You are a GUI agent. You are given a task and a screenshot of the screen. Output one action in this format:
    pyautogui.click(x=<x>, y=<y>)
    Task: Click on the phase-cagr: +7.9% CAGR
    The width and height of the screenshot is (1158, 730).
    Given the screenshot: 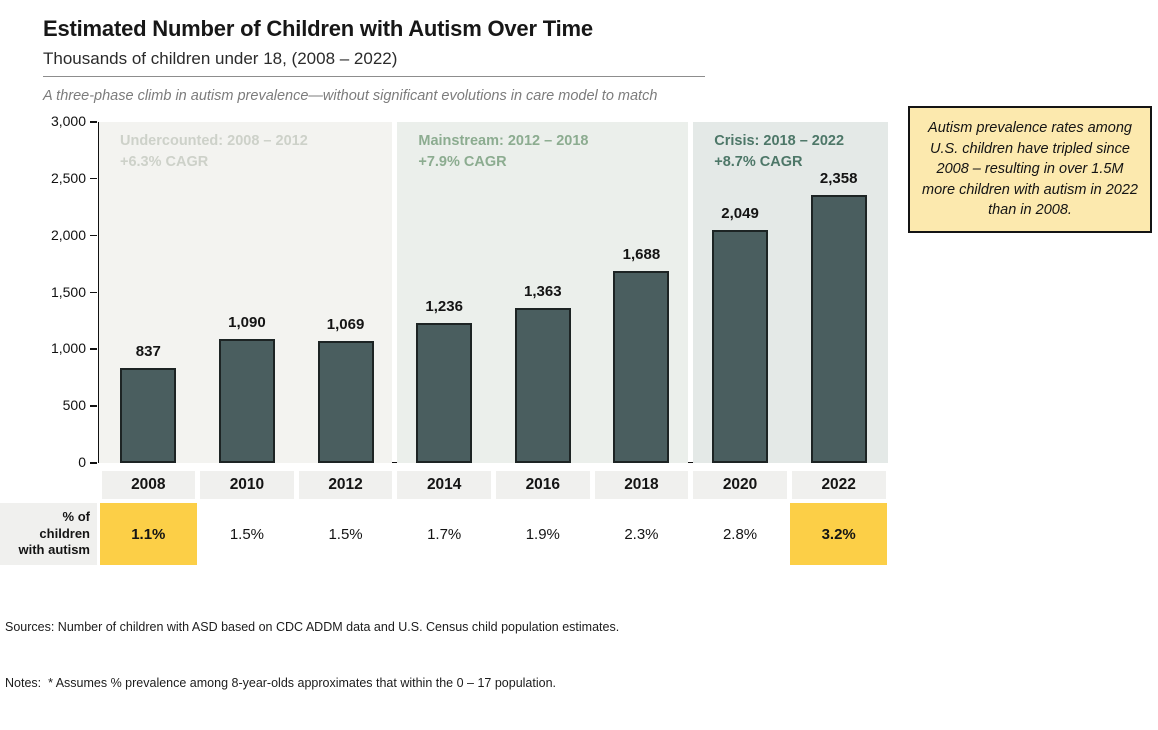 What is the action you would take?
    pyautogui.click(x=462, y=162)
    